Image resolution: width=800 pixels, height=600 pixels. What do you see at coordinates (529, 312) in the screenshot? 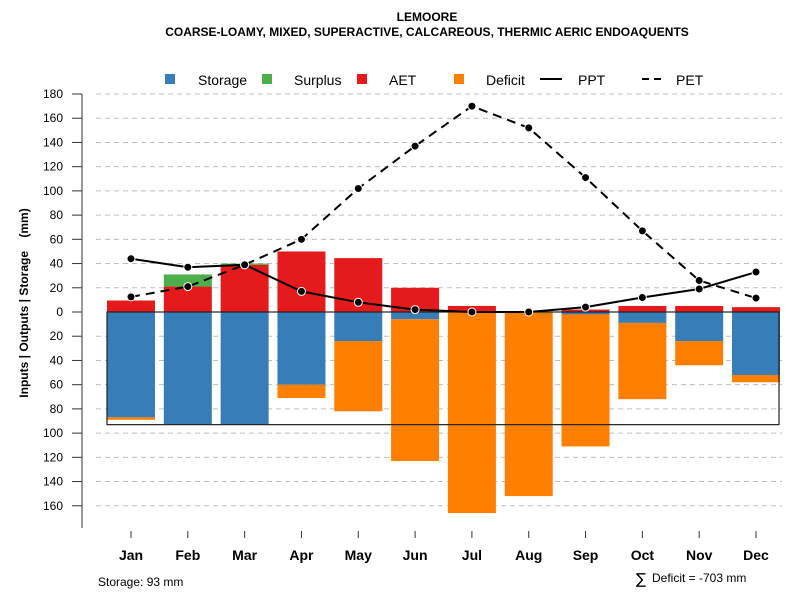
I see `point-ppt-aug` at bounding box center [529, 312].